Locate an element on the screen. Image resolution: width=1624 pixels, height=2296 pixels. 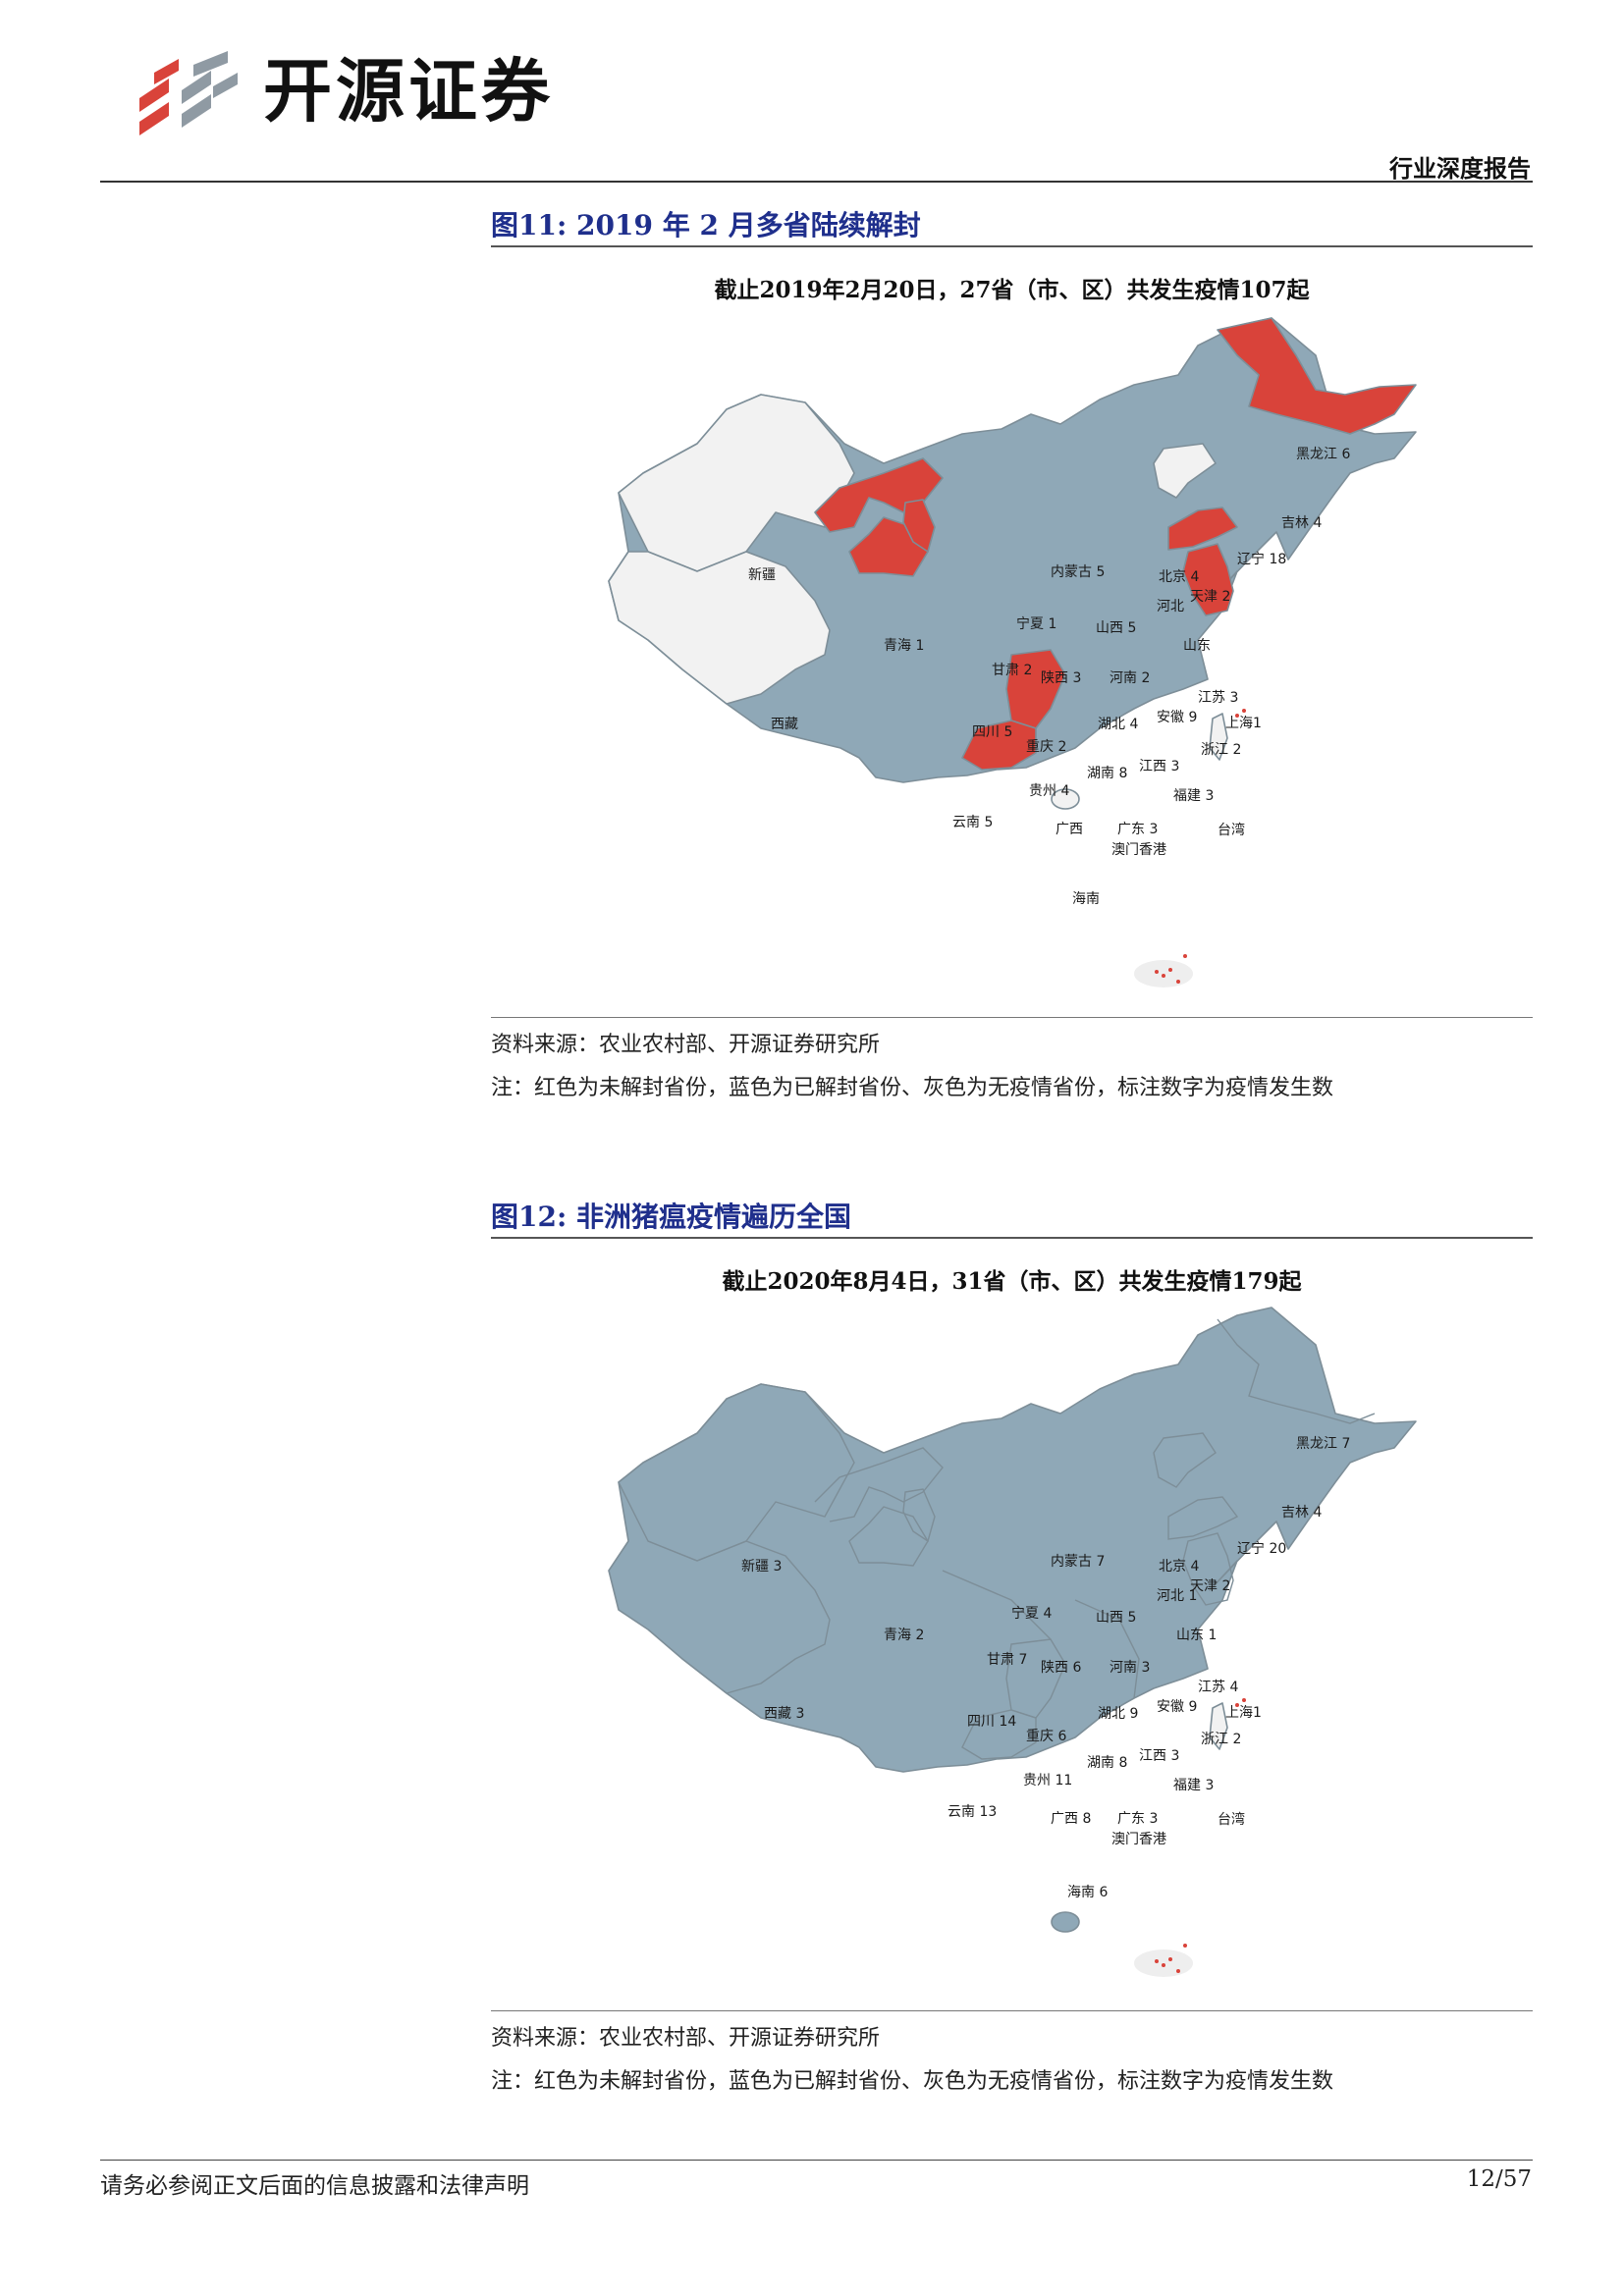
label-sichuan: 四川 5 is located at coordinates (992, 732).